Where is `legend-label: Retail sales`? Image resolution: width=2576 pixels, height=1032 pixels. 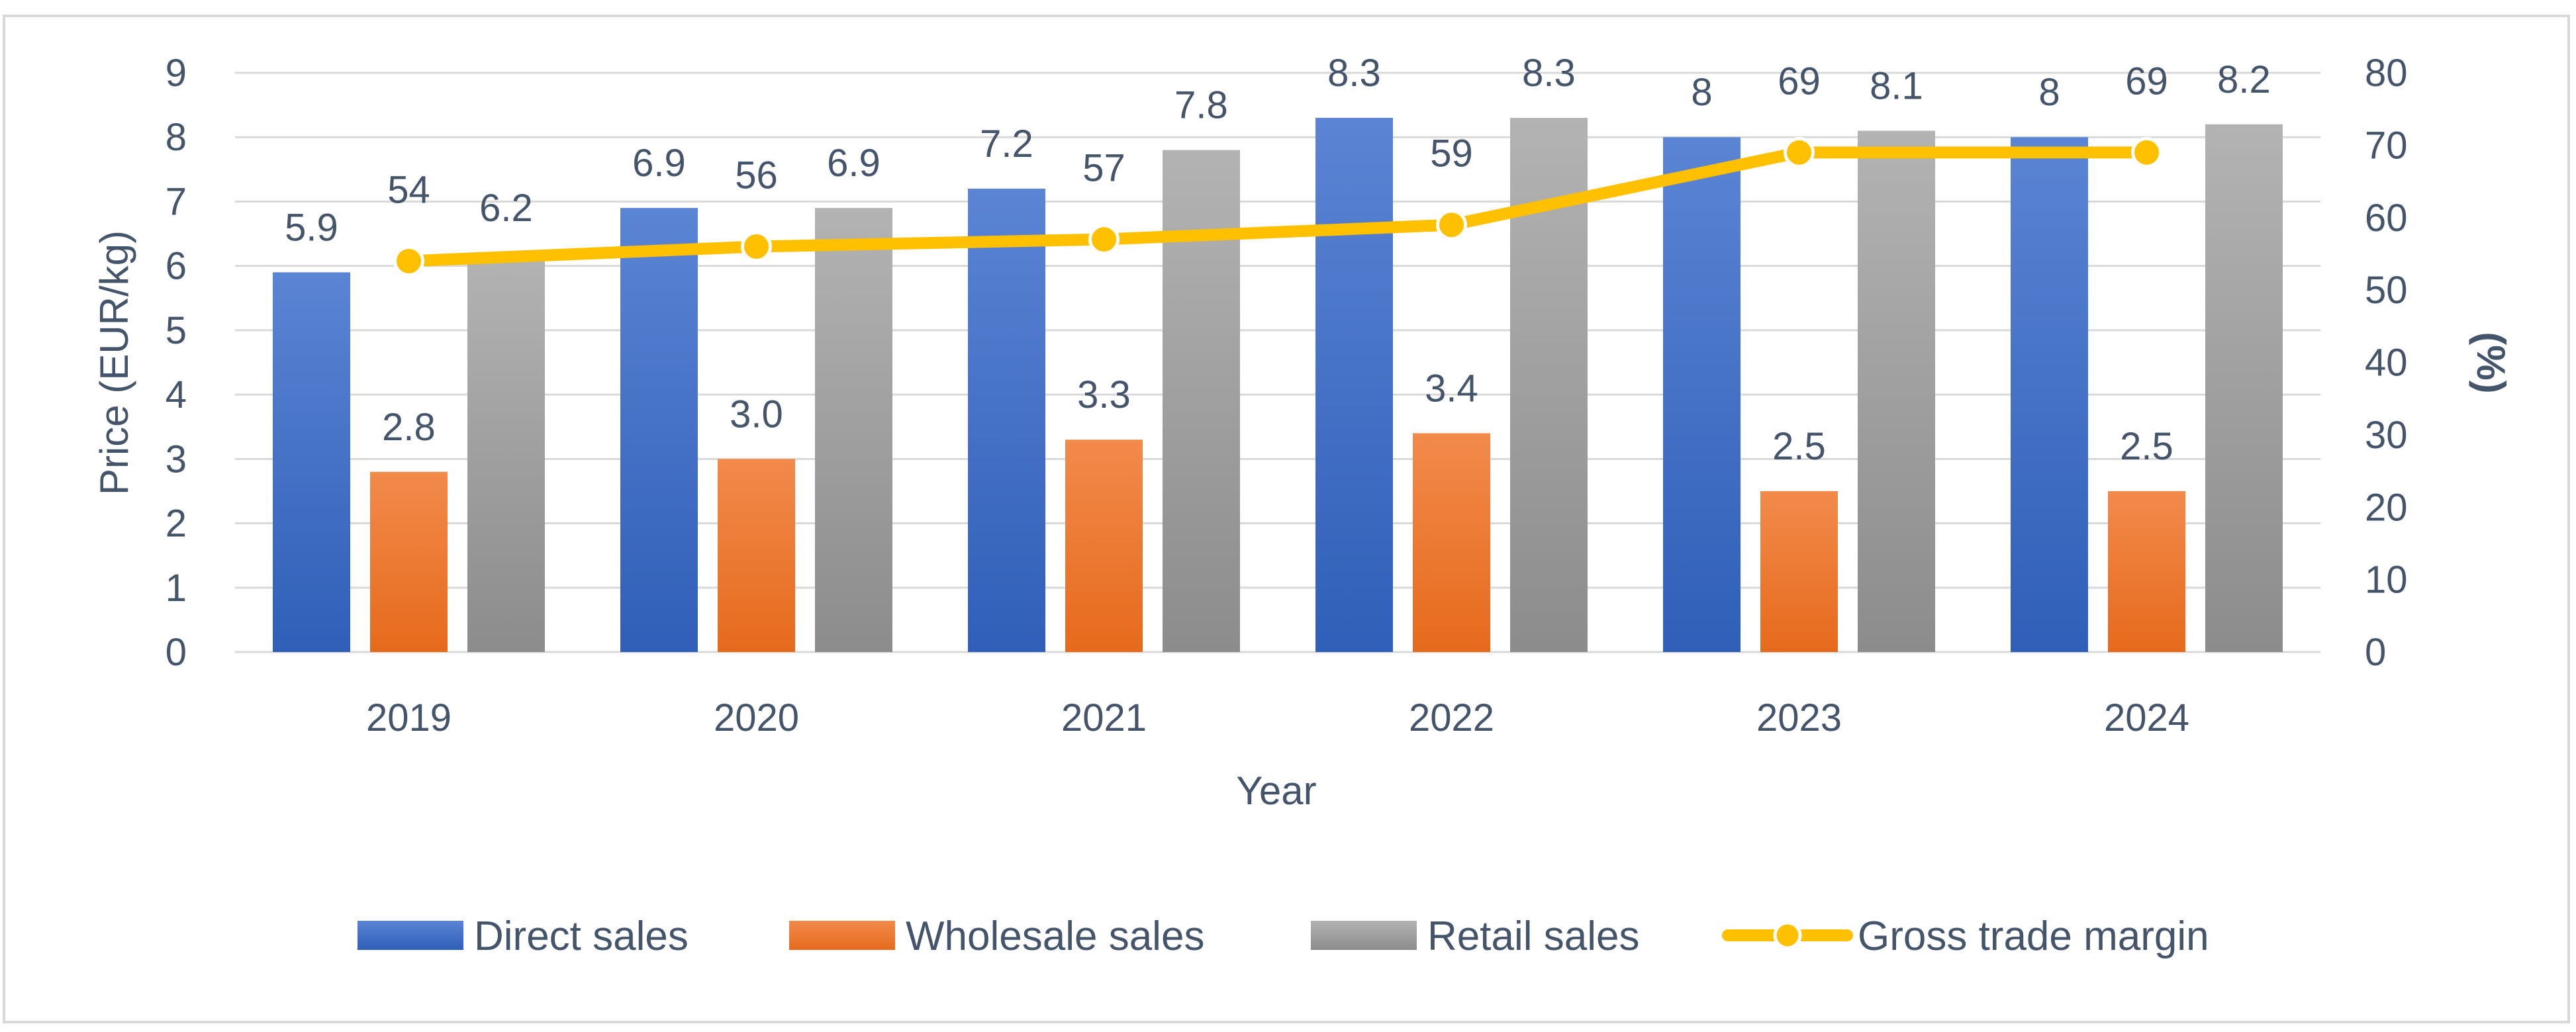 legend-label: Retail sales is located at coordinates (1533, 936).